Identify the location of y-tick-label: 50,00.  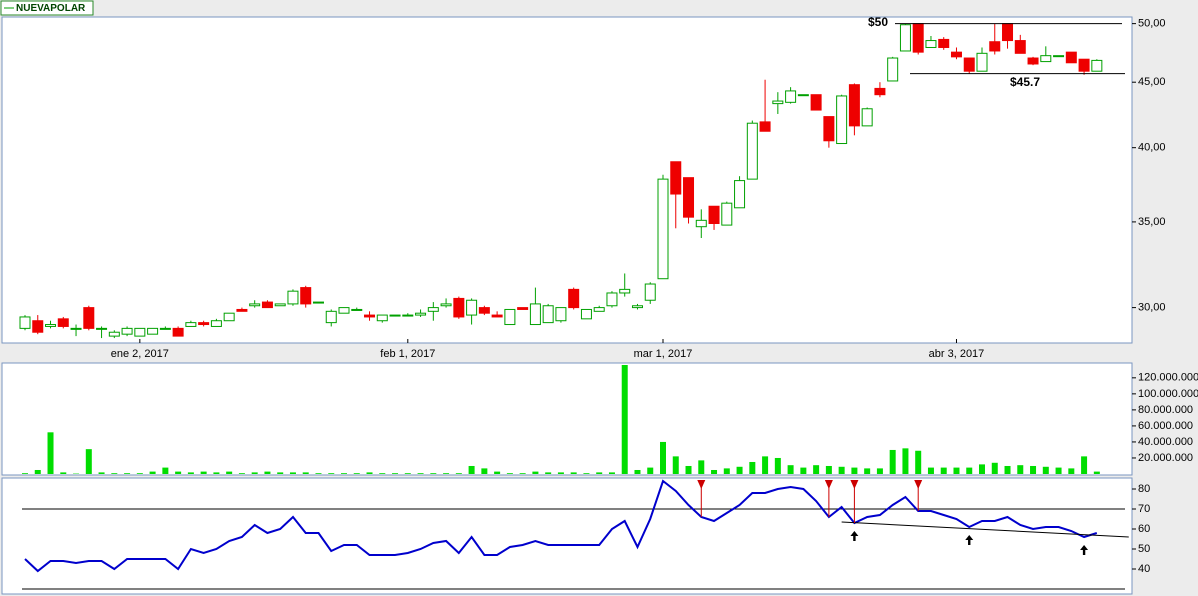
(1152, 24).